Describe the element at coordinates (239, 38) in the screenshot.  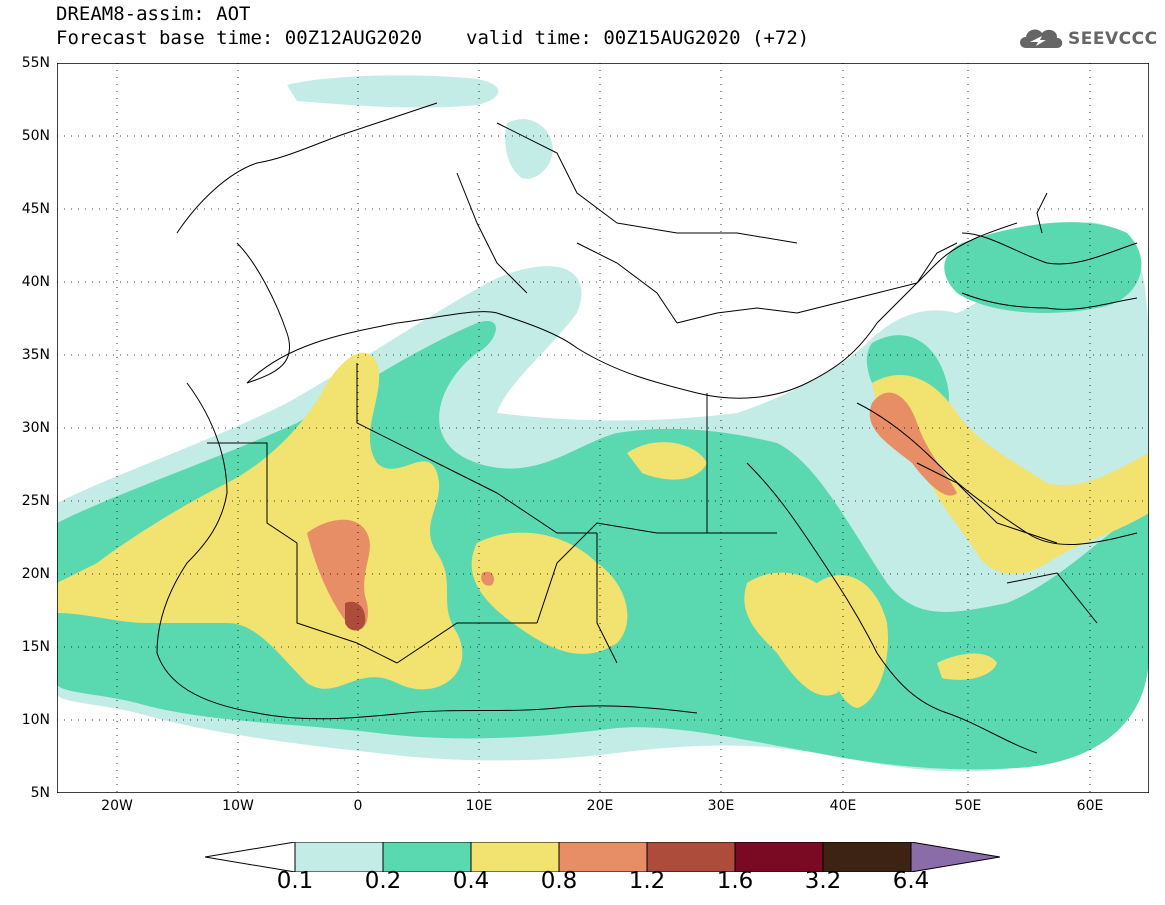
I see `base-time: Forecast base time: 00Z12AUG2020` at that location.